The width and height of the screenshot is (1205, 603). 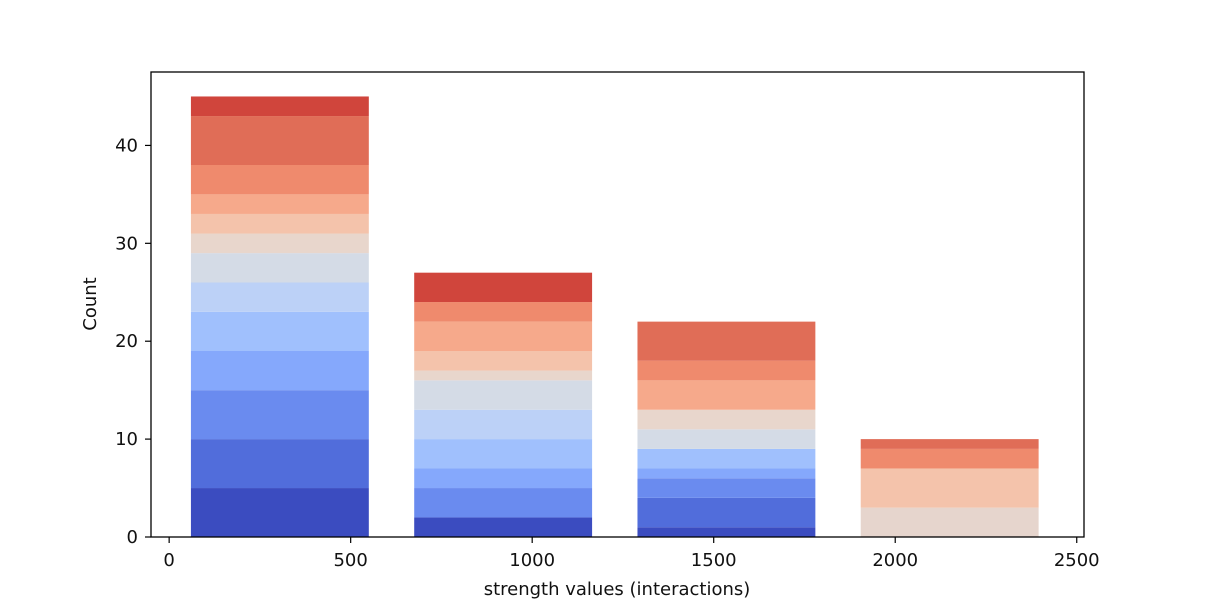 What do you see at coordinates (126, 341) in the screenshot?
I see `y-tick-label: 20` at bounding box center [126, 341].